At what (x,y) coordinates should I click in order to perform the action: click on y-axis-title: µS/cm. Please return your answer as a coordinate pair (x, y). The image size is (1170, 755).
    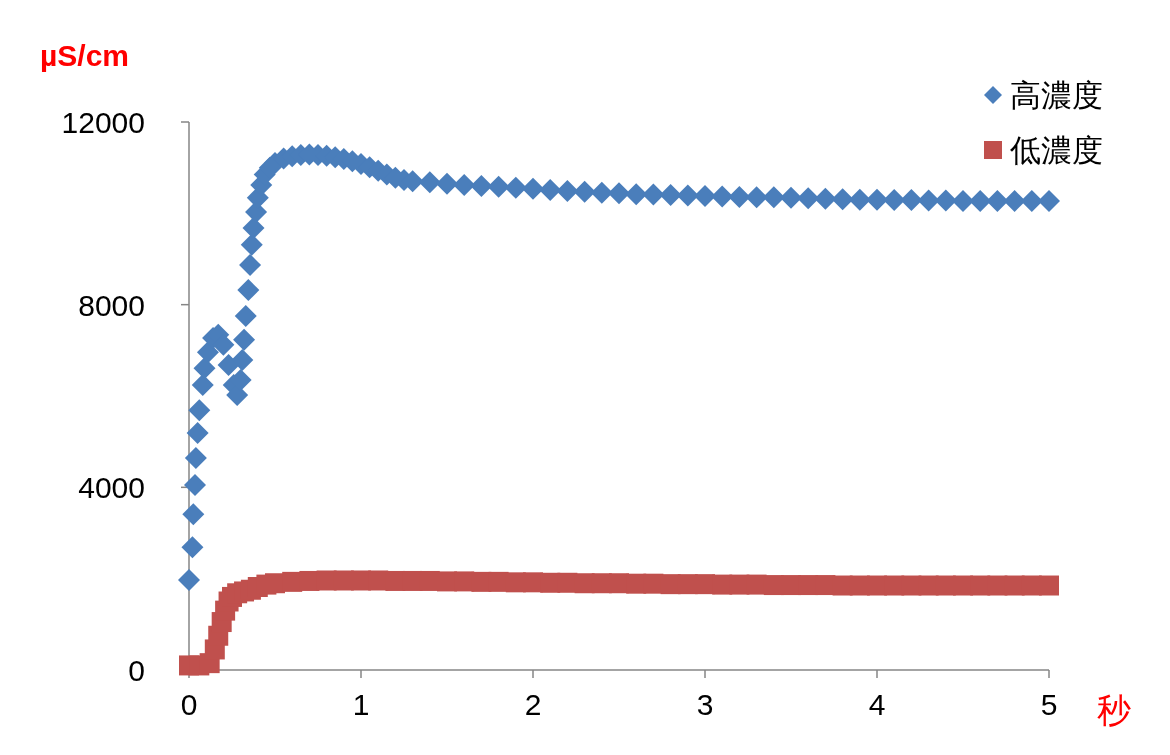
    Looking at the image, I should click on (84, 55).